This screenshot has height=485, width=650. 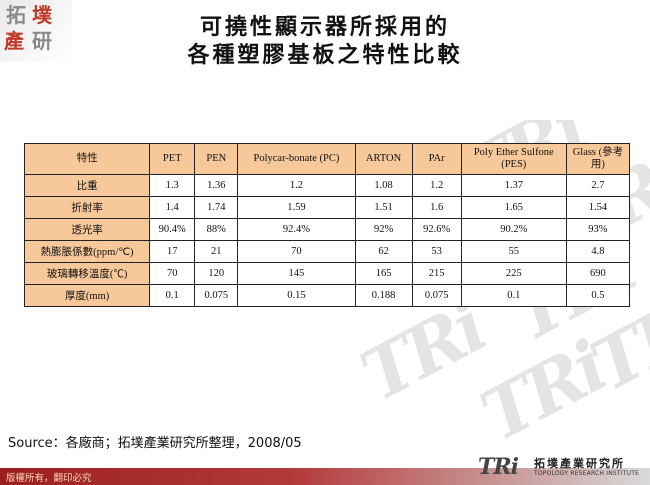 I want to click on table-cell: 215, so click(x=436, y=273).